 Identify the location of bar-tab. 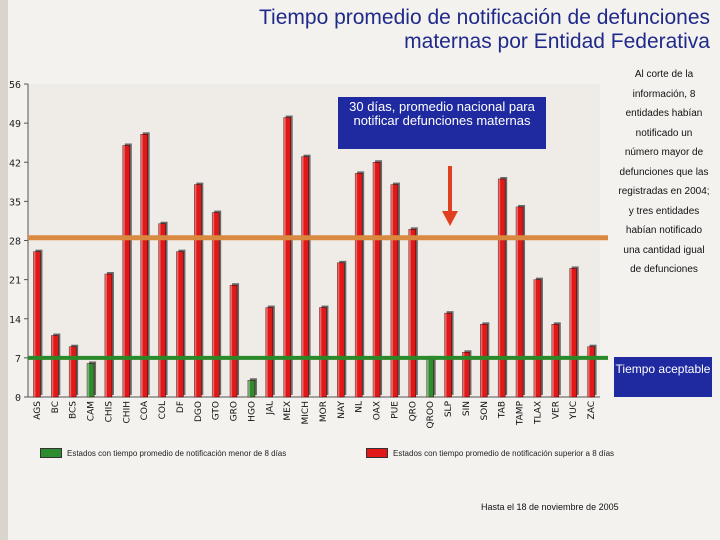
(501, 288).